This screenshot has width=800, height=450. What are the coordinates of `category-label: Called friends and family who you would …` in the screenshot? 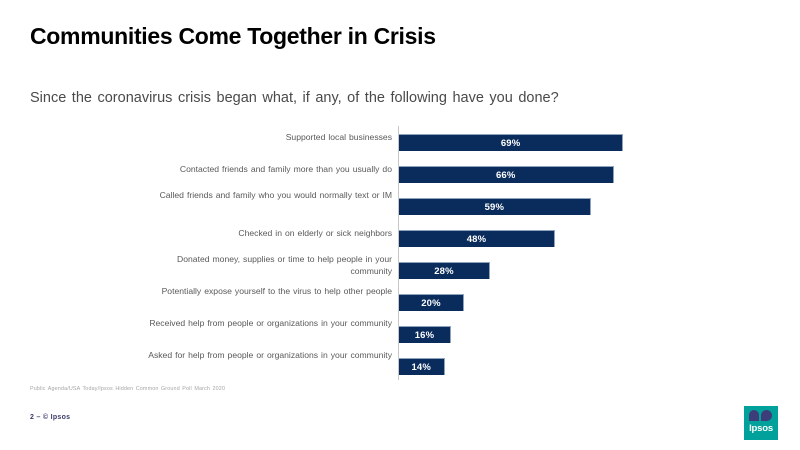 It's located at (275, 195).